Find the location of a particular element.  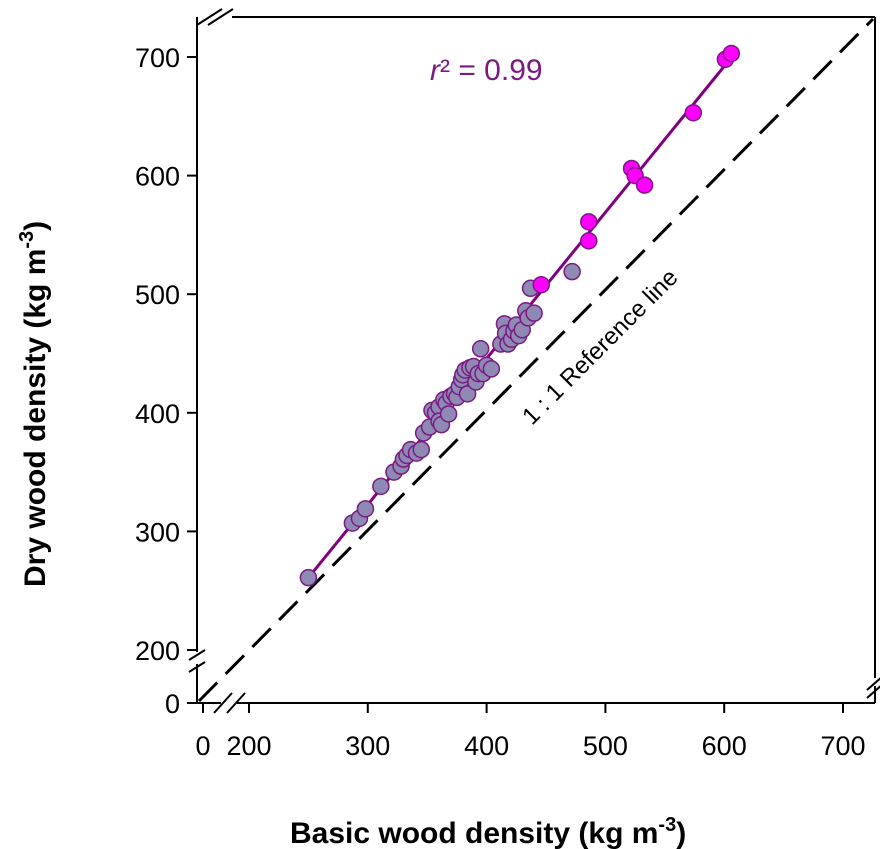

y-axis-title: Dry wood density (kg m-3) is located at coordinates (34, 404).